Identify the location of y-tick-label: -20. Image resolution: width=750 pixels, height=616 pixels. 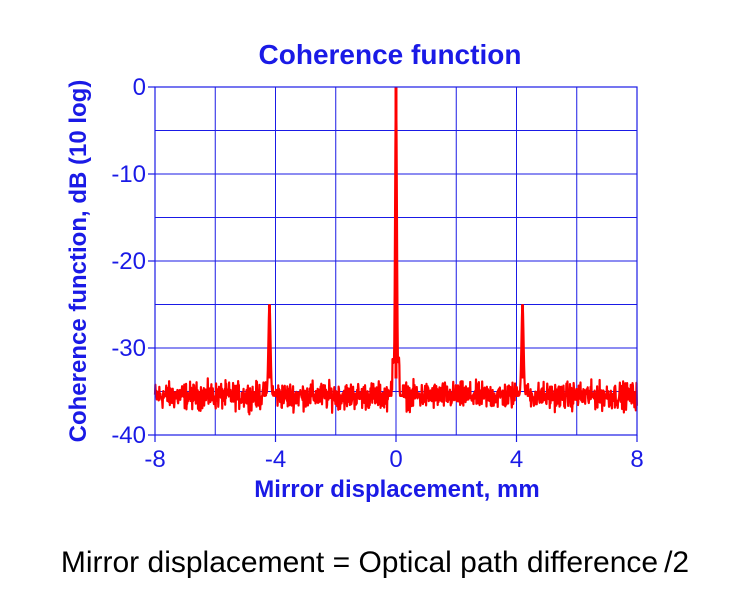
(128, 261).